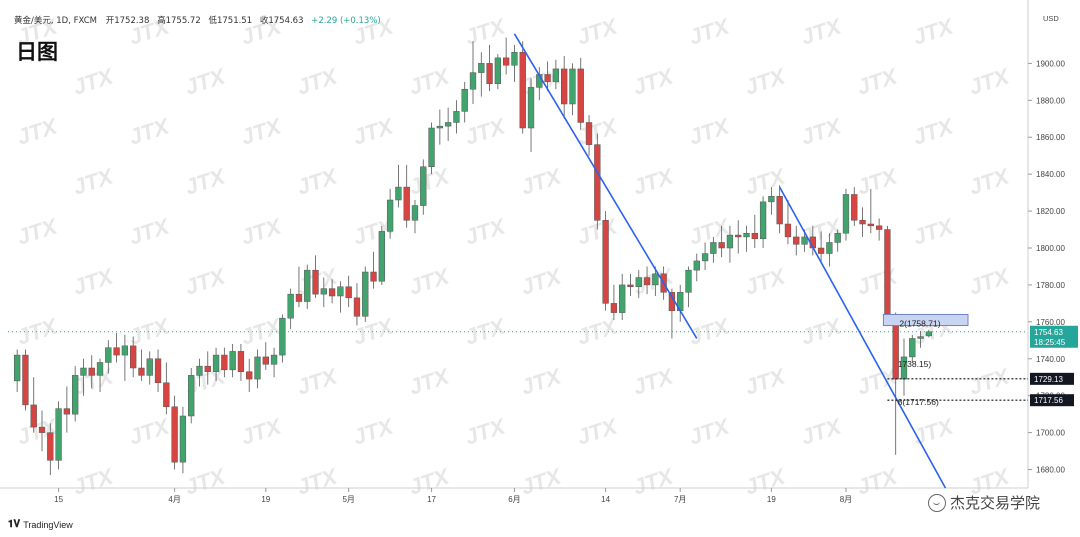 The height and width of the screenshot is (537, 1080). Describe the element at coordinates (1050, 211) in the screenshot. I see `y-tick-label: 1820.00` at that location.